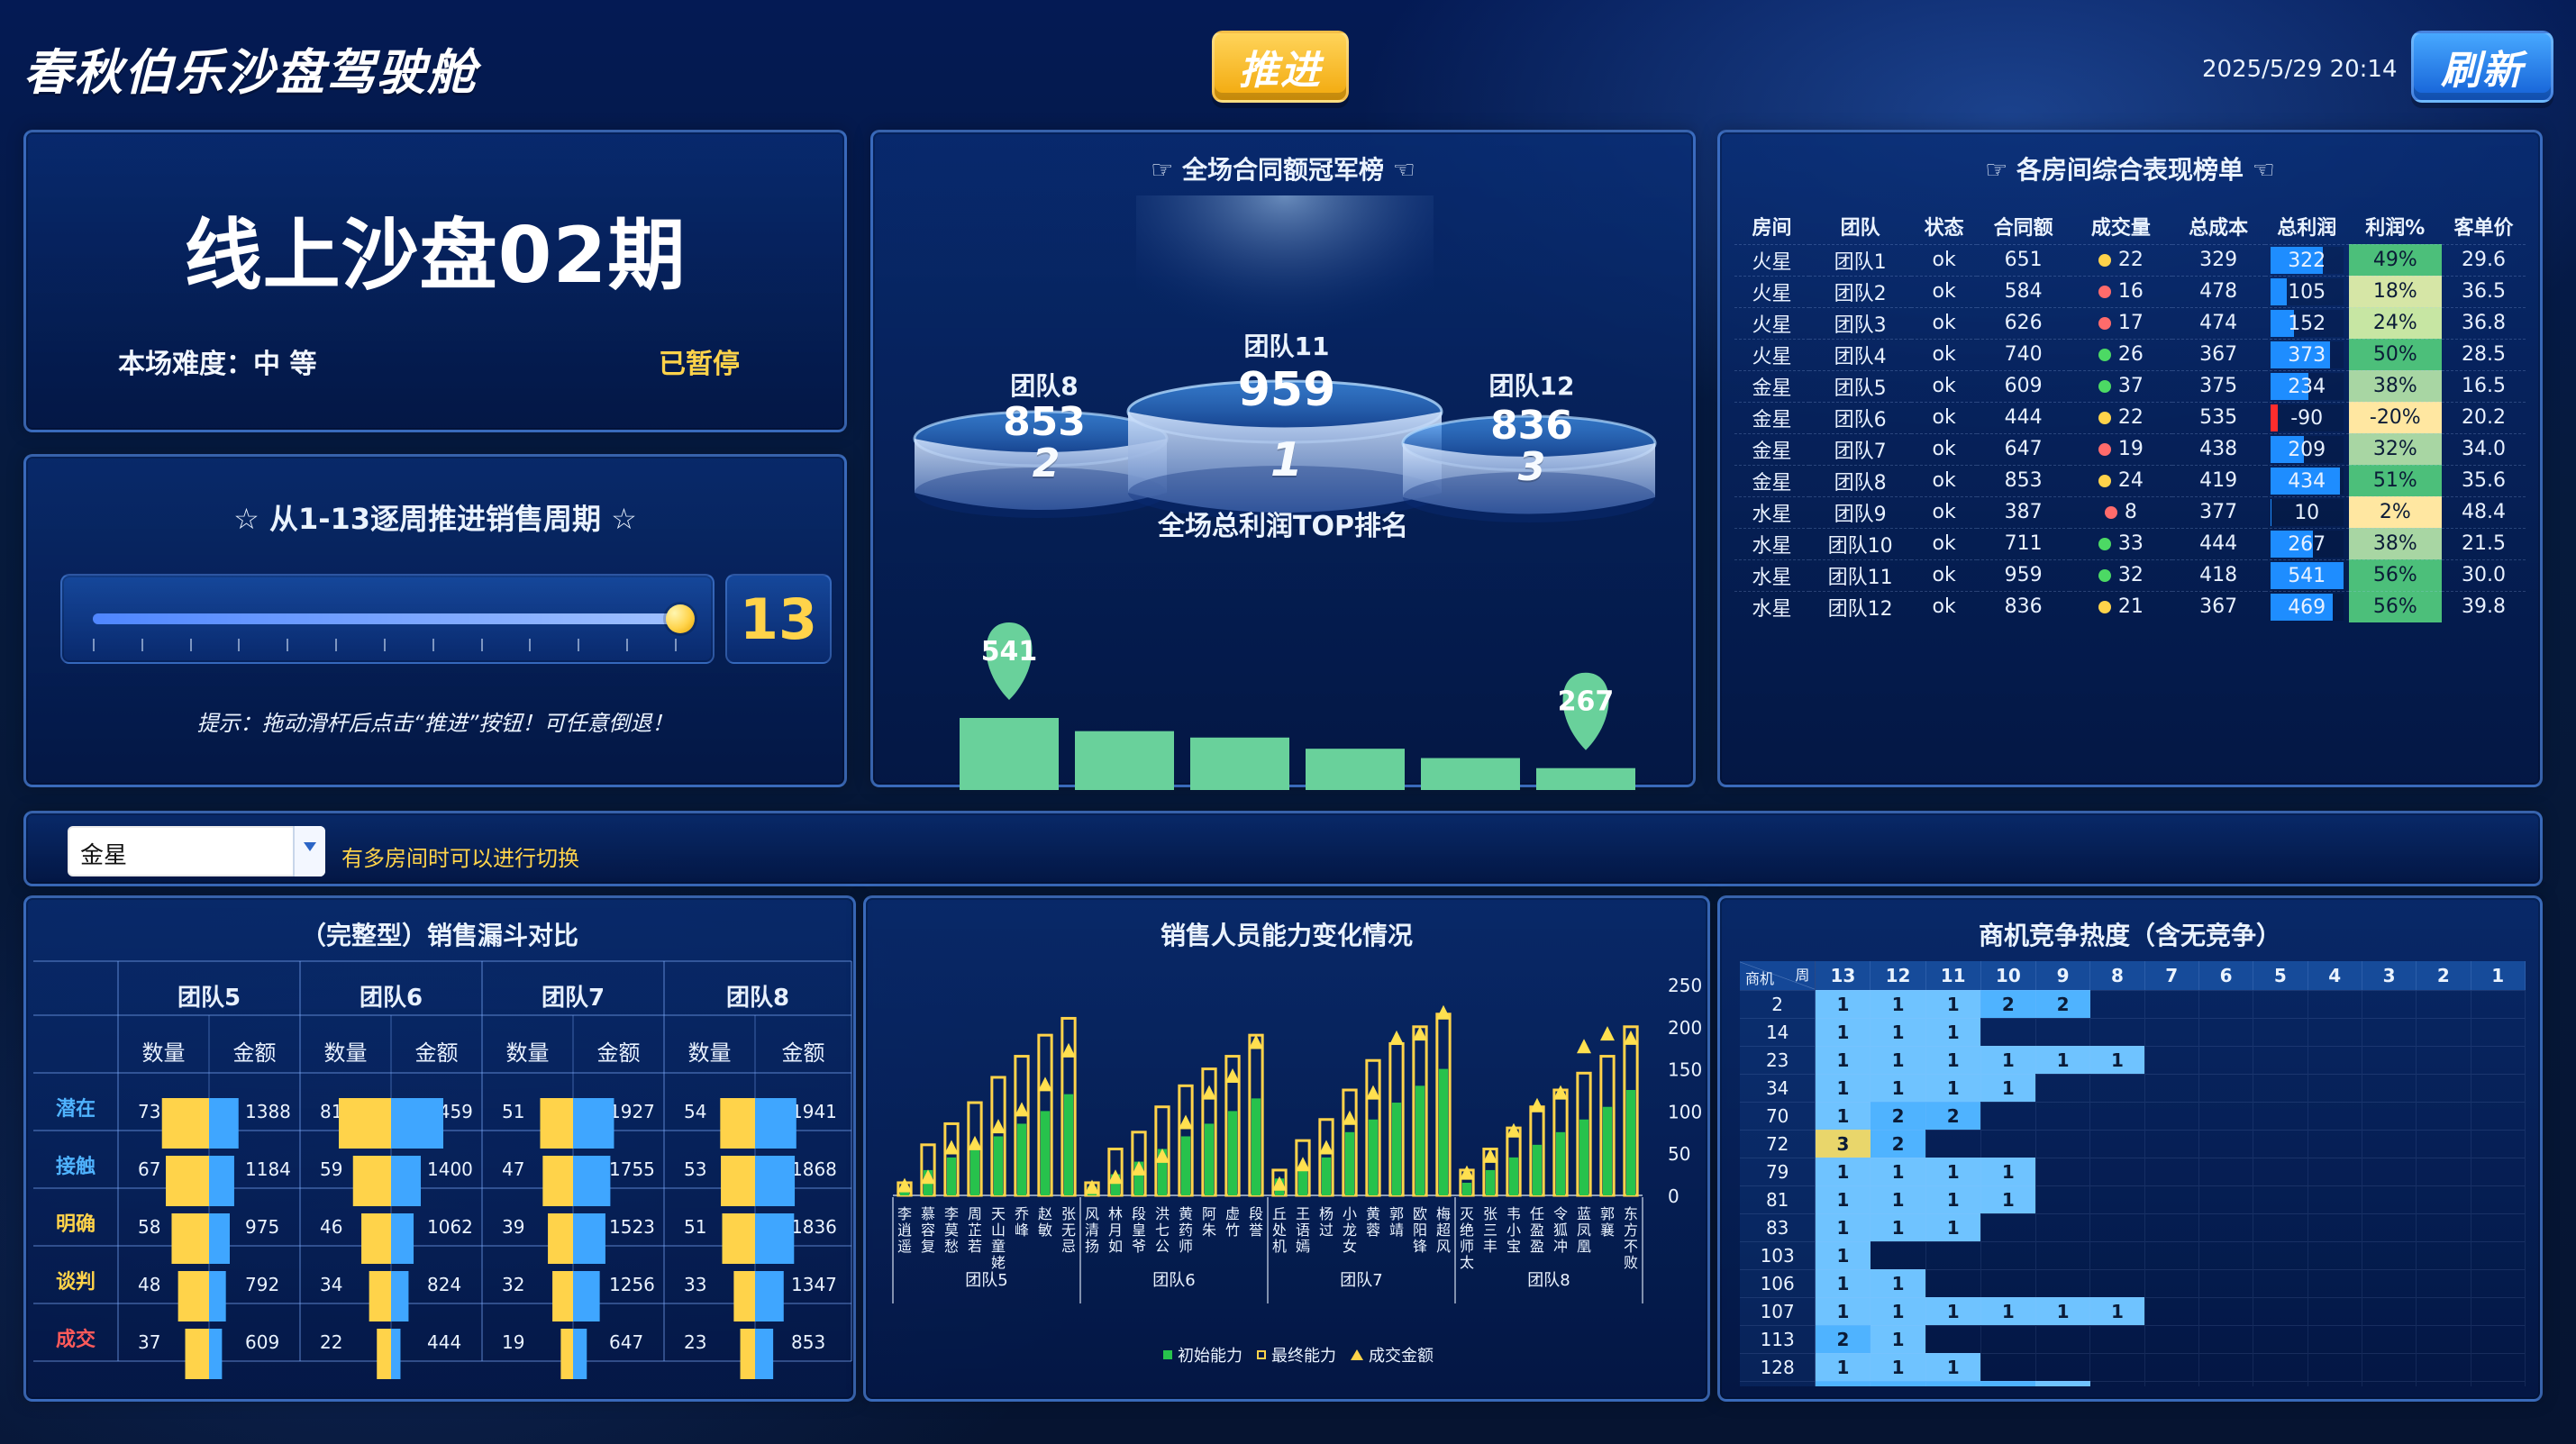  What do you see at coordinates (2307, 417) in the screenshot?
I see `profit-cell: -90` at bounding box center [2307, 417].